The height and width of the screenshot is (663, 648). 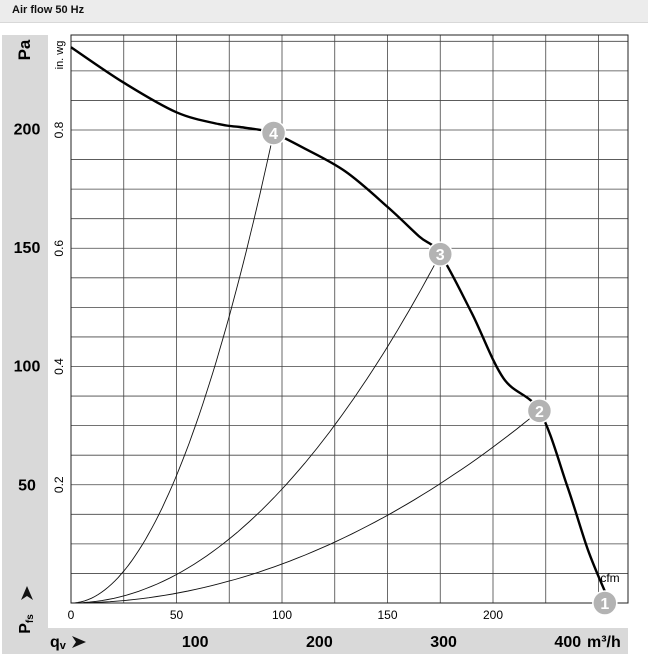 What do you see at coordinates (324, 11) in the screenshot?
I see `chart-header: Air flow 50 Hz` at bounding box center [324, 11].